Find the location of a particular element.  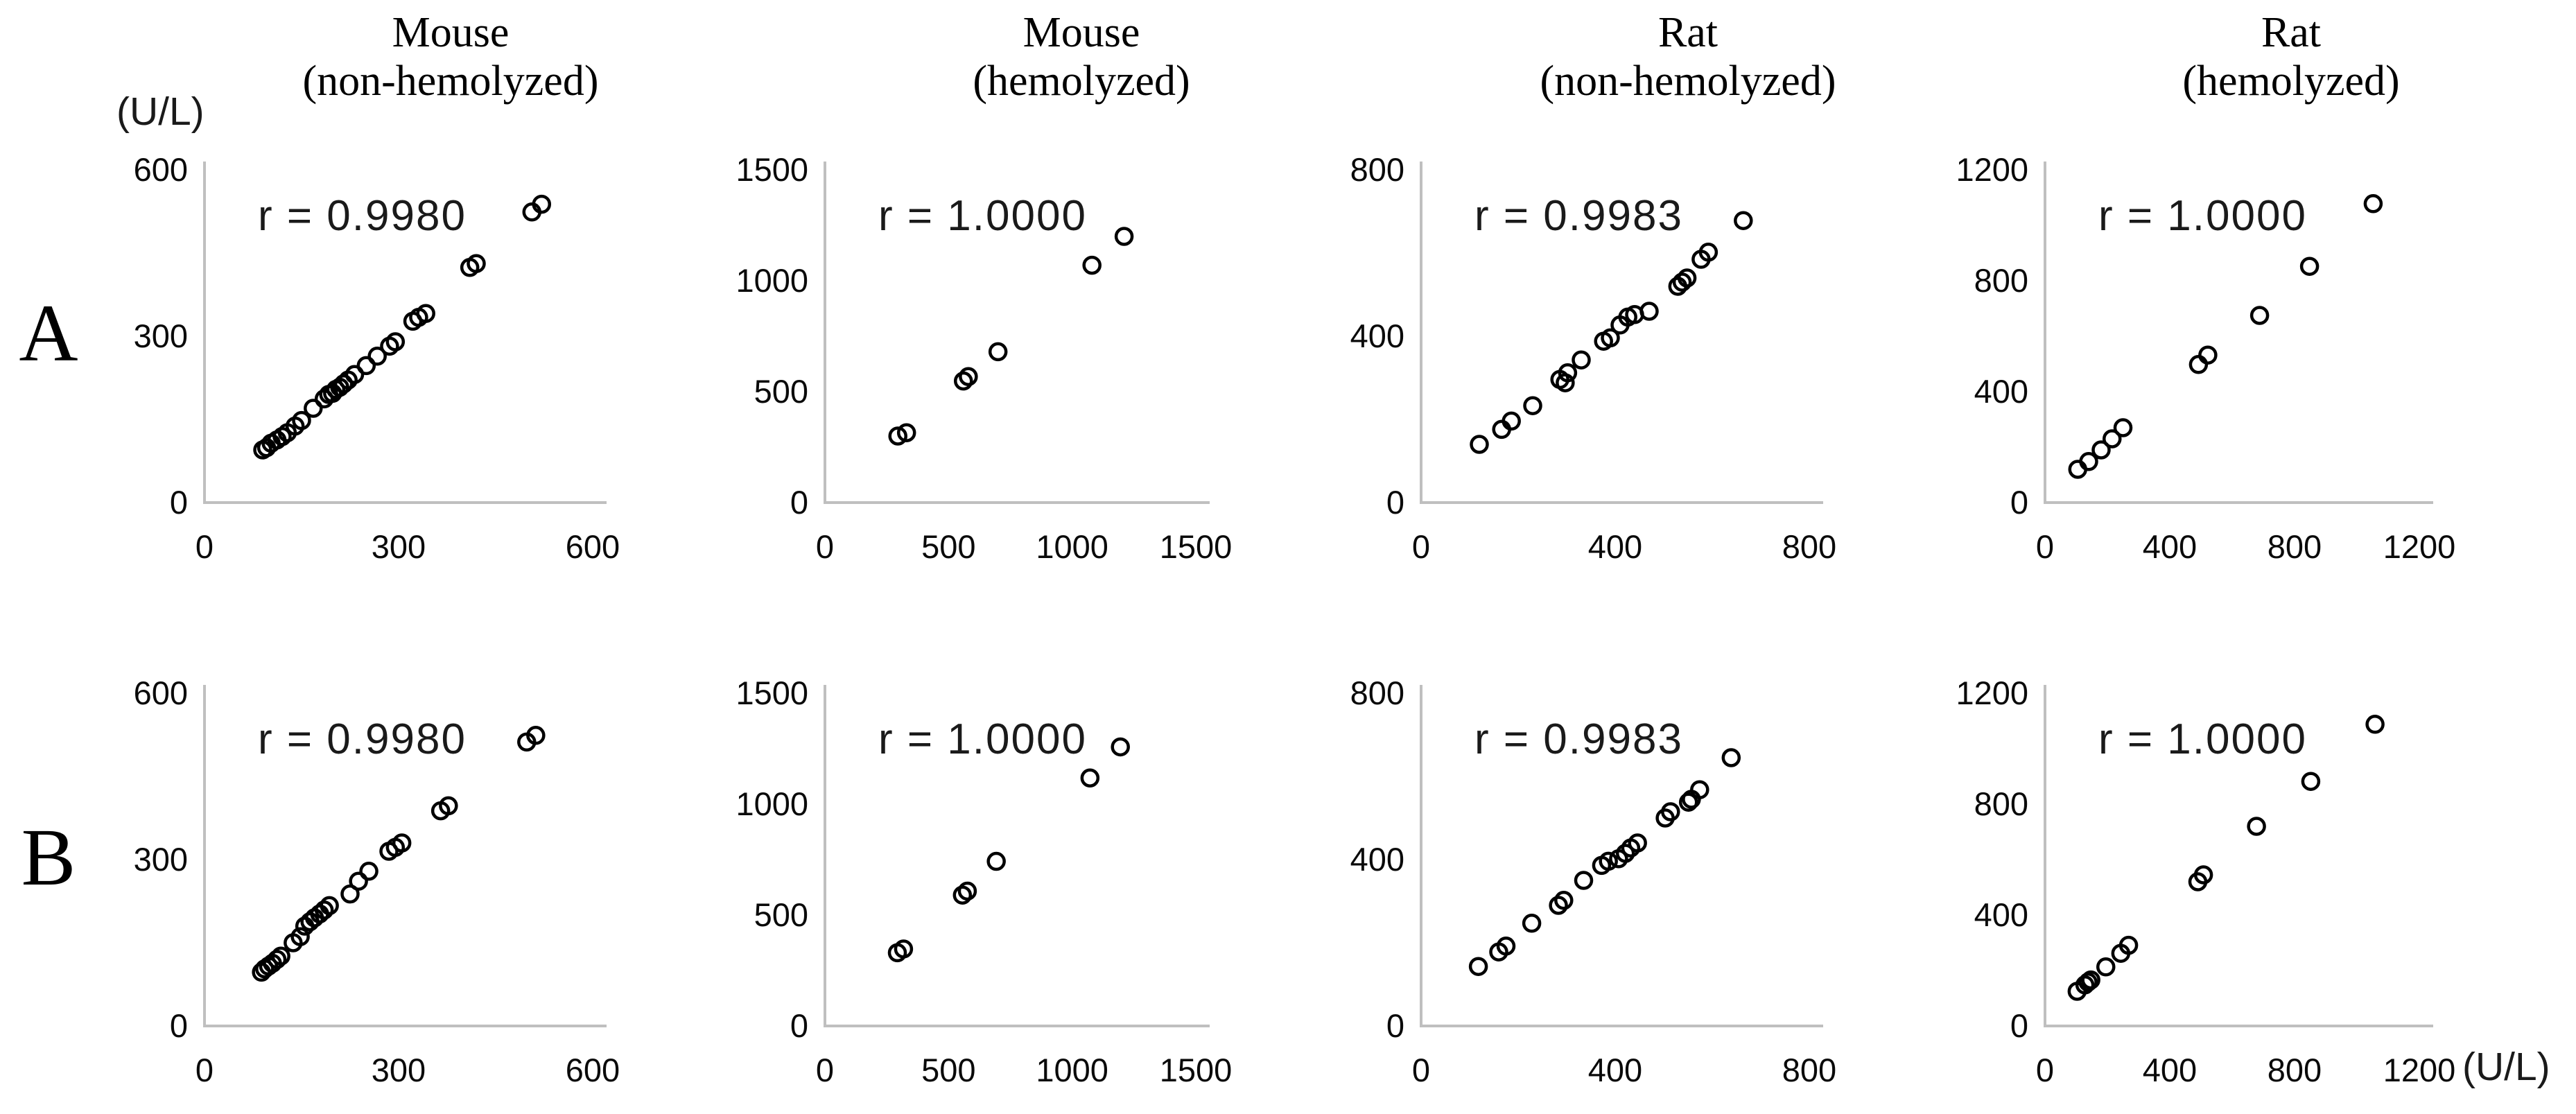

panel-label-a: A is located at coordinates (48, 333).